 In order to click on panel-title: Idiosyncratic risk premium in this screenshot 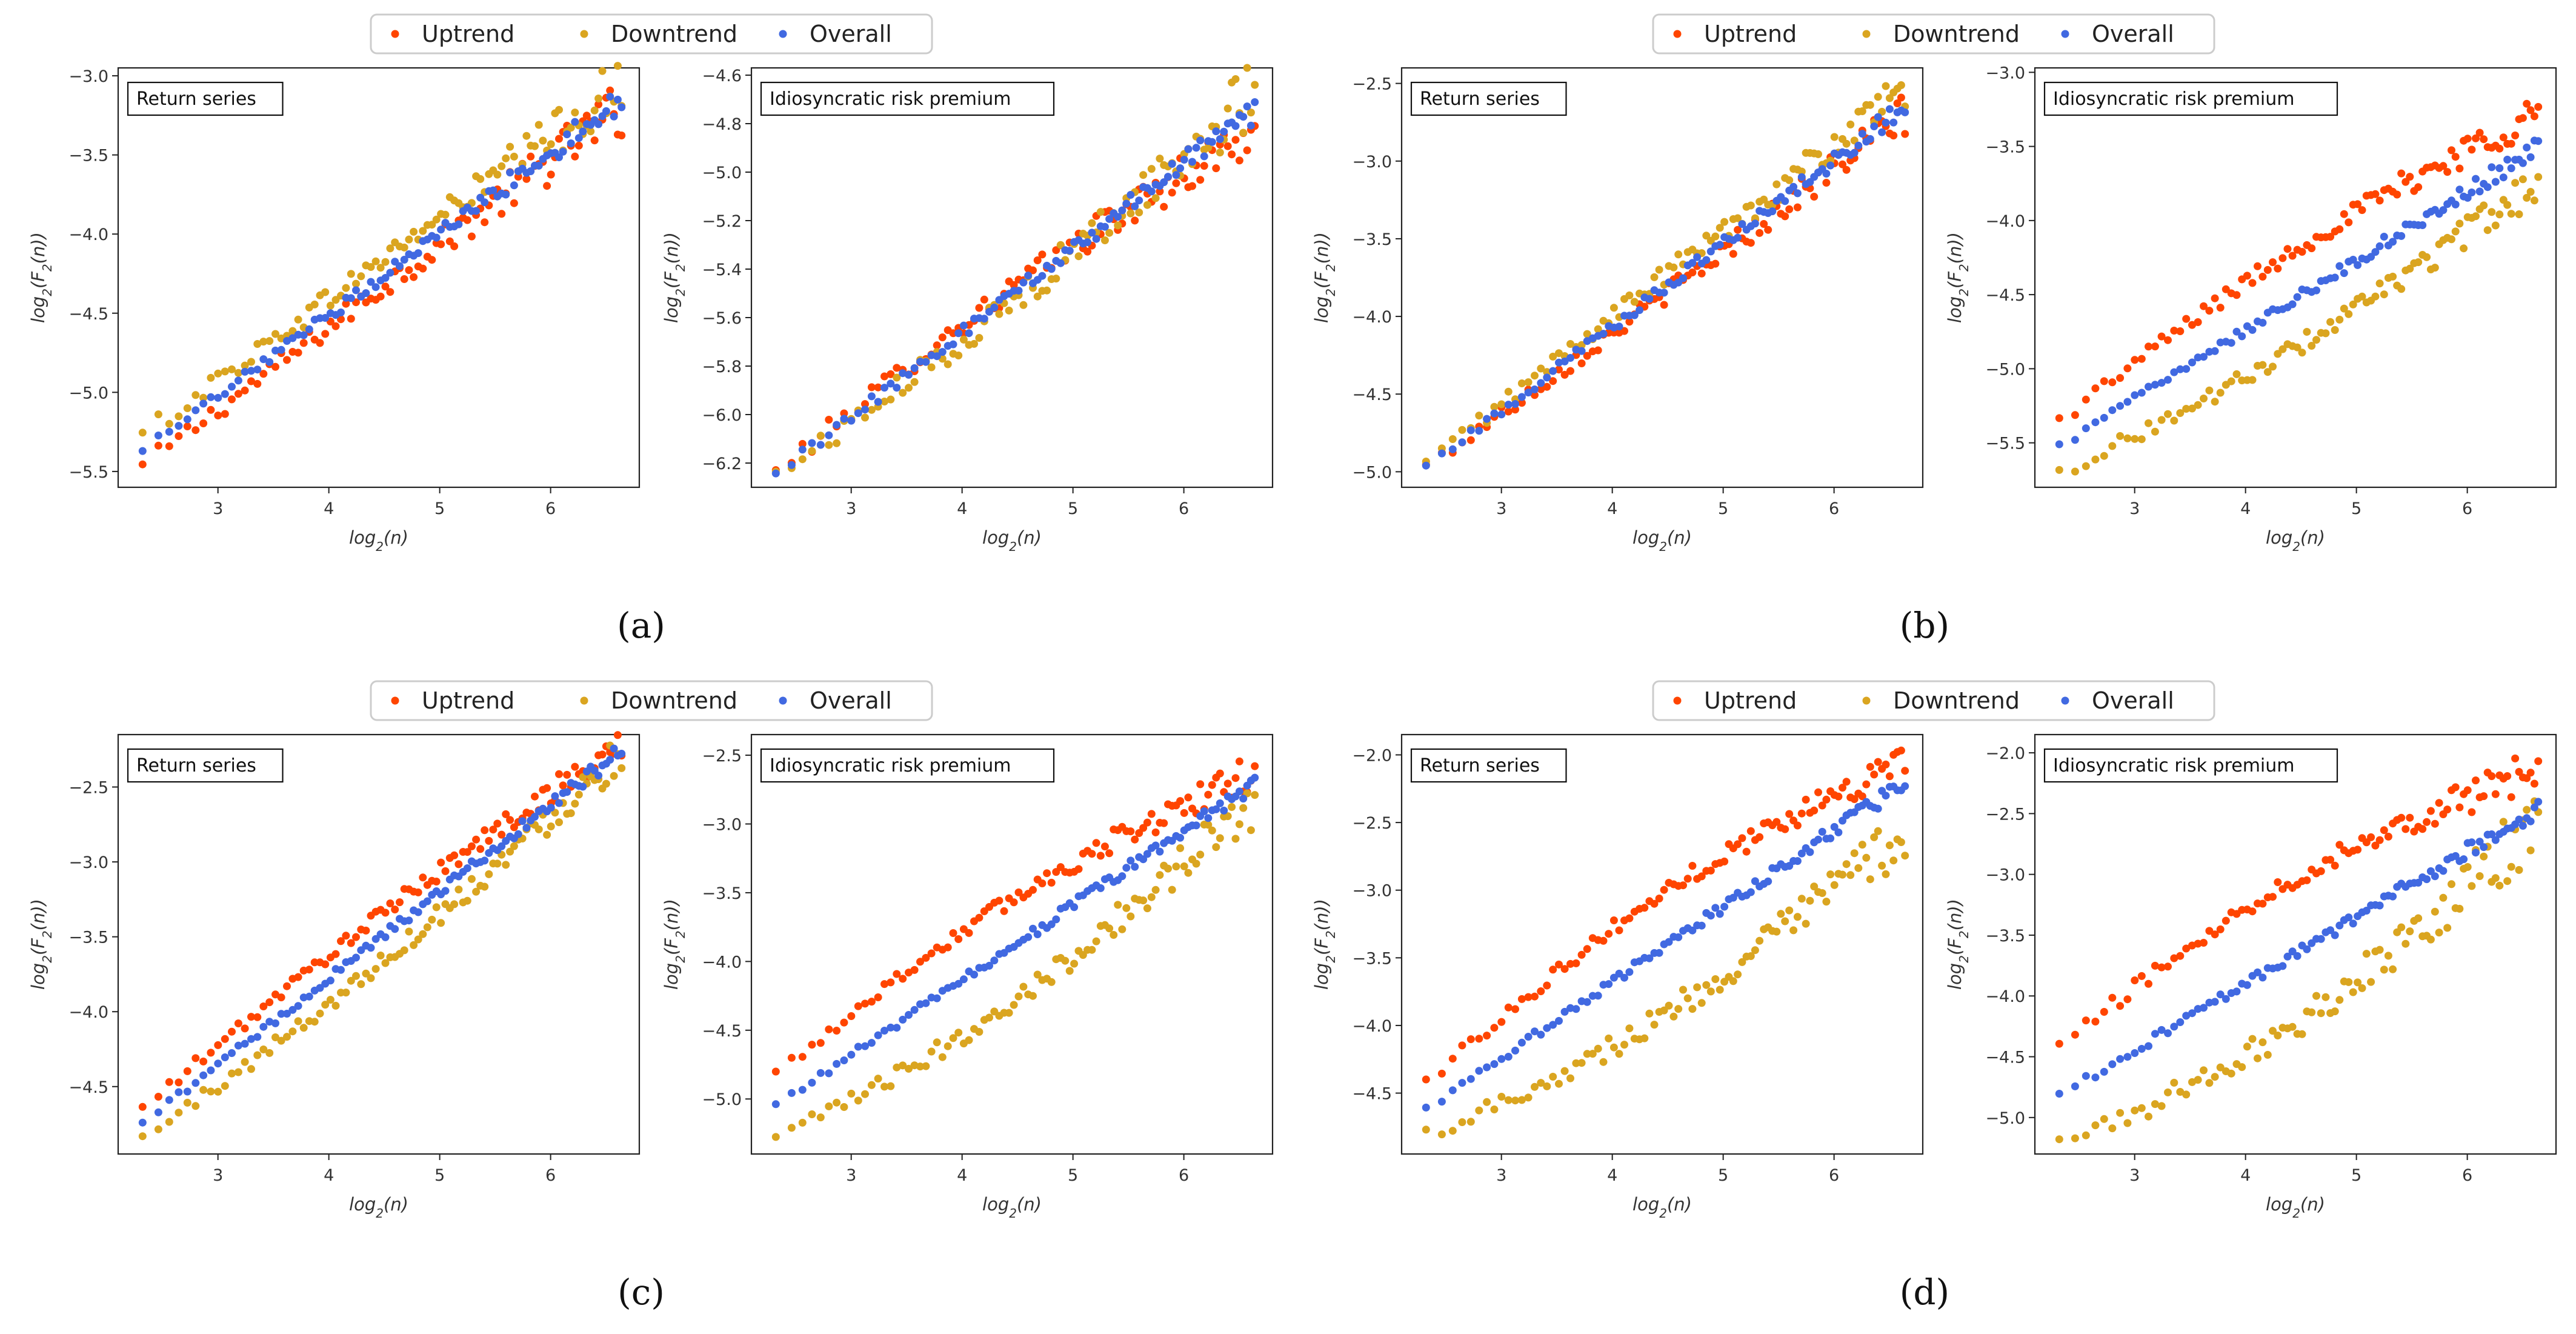, I will do `click(2190, 98)`.